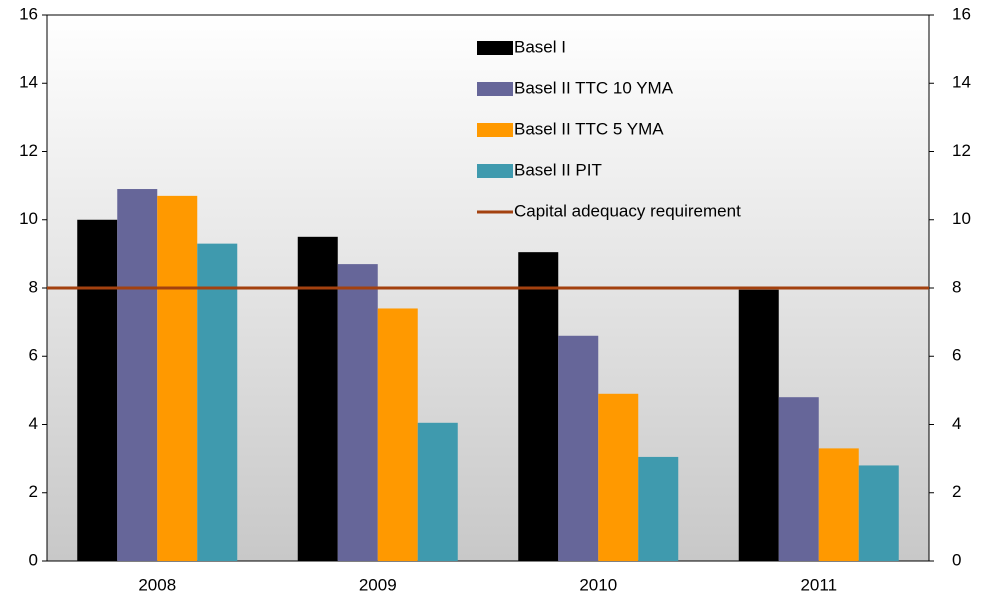  What do you see at coordinates (157, 584) in the screenshot?
I see `x-tick-label: 2008` at bounding box center [157, 584].